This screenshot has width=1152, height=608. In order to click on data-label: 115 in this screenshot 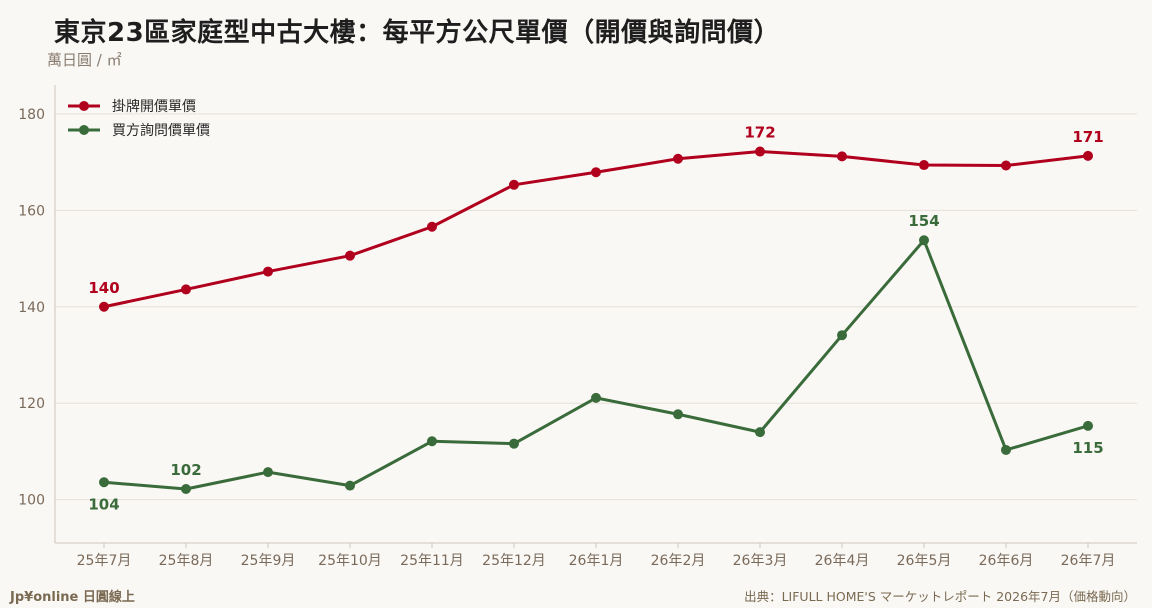, I will do `click(1087, 448)`.